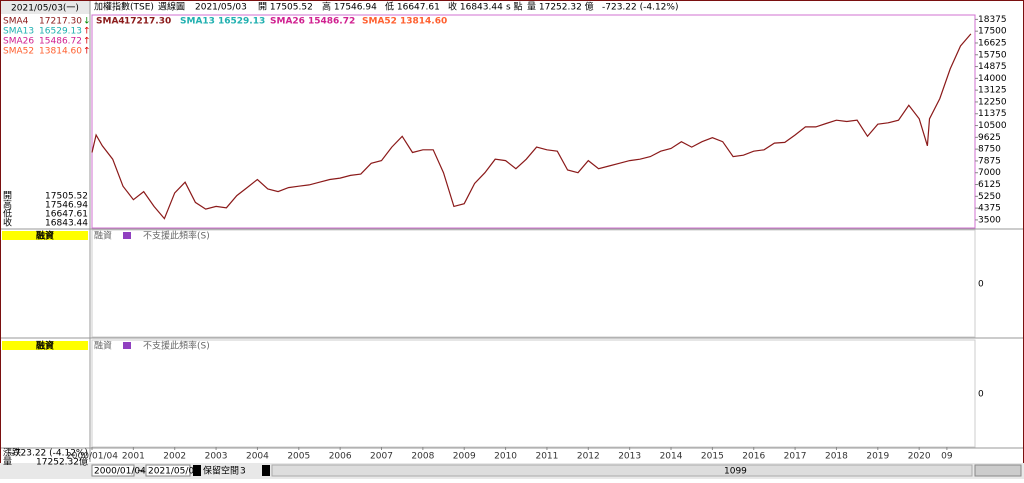 Image resolution: width=1024 pixels, height=483 pixels. I want to click on header-volume: 量 17252.32 億, so click(560, 7).